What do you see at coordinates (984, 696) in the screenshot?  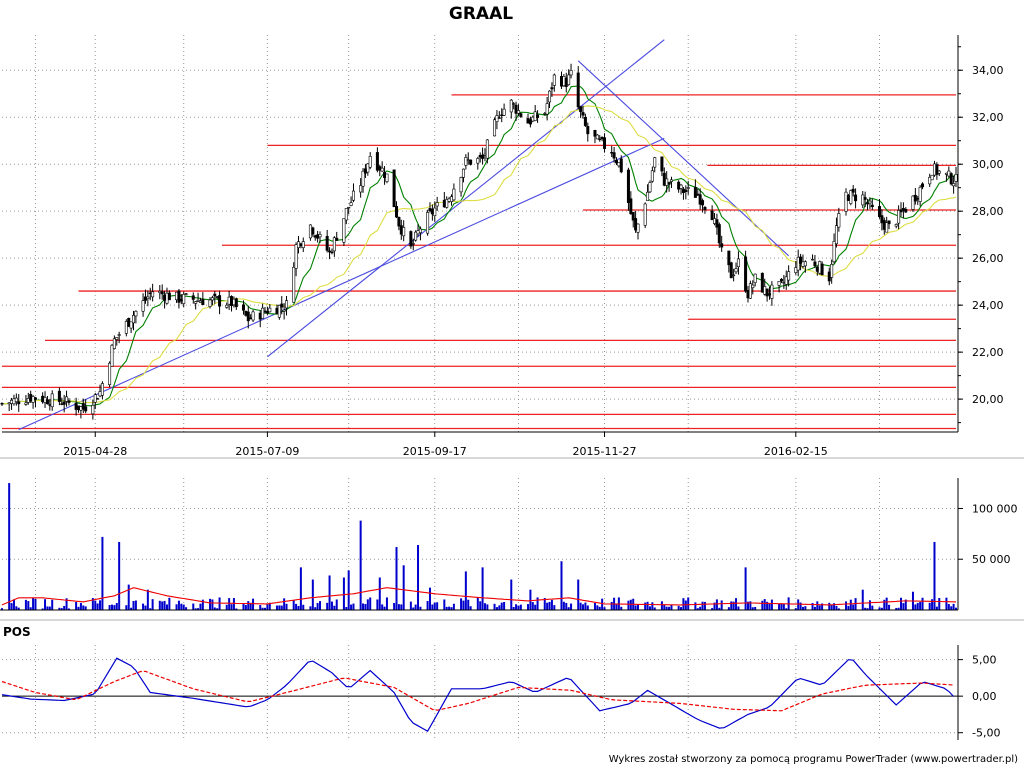 I see `pos-y-tick-label: 0,00` at bounding box center [984, 696].